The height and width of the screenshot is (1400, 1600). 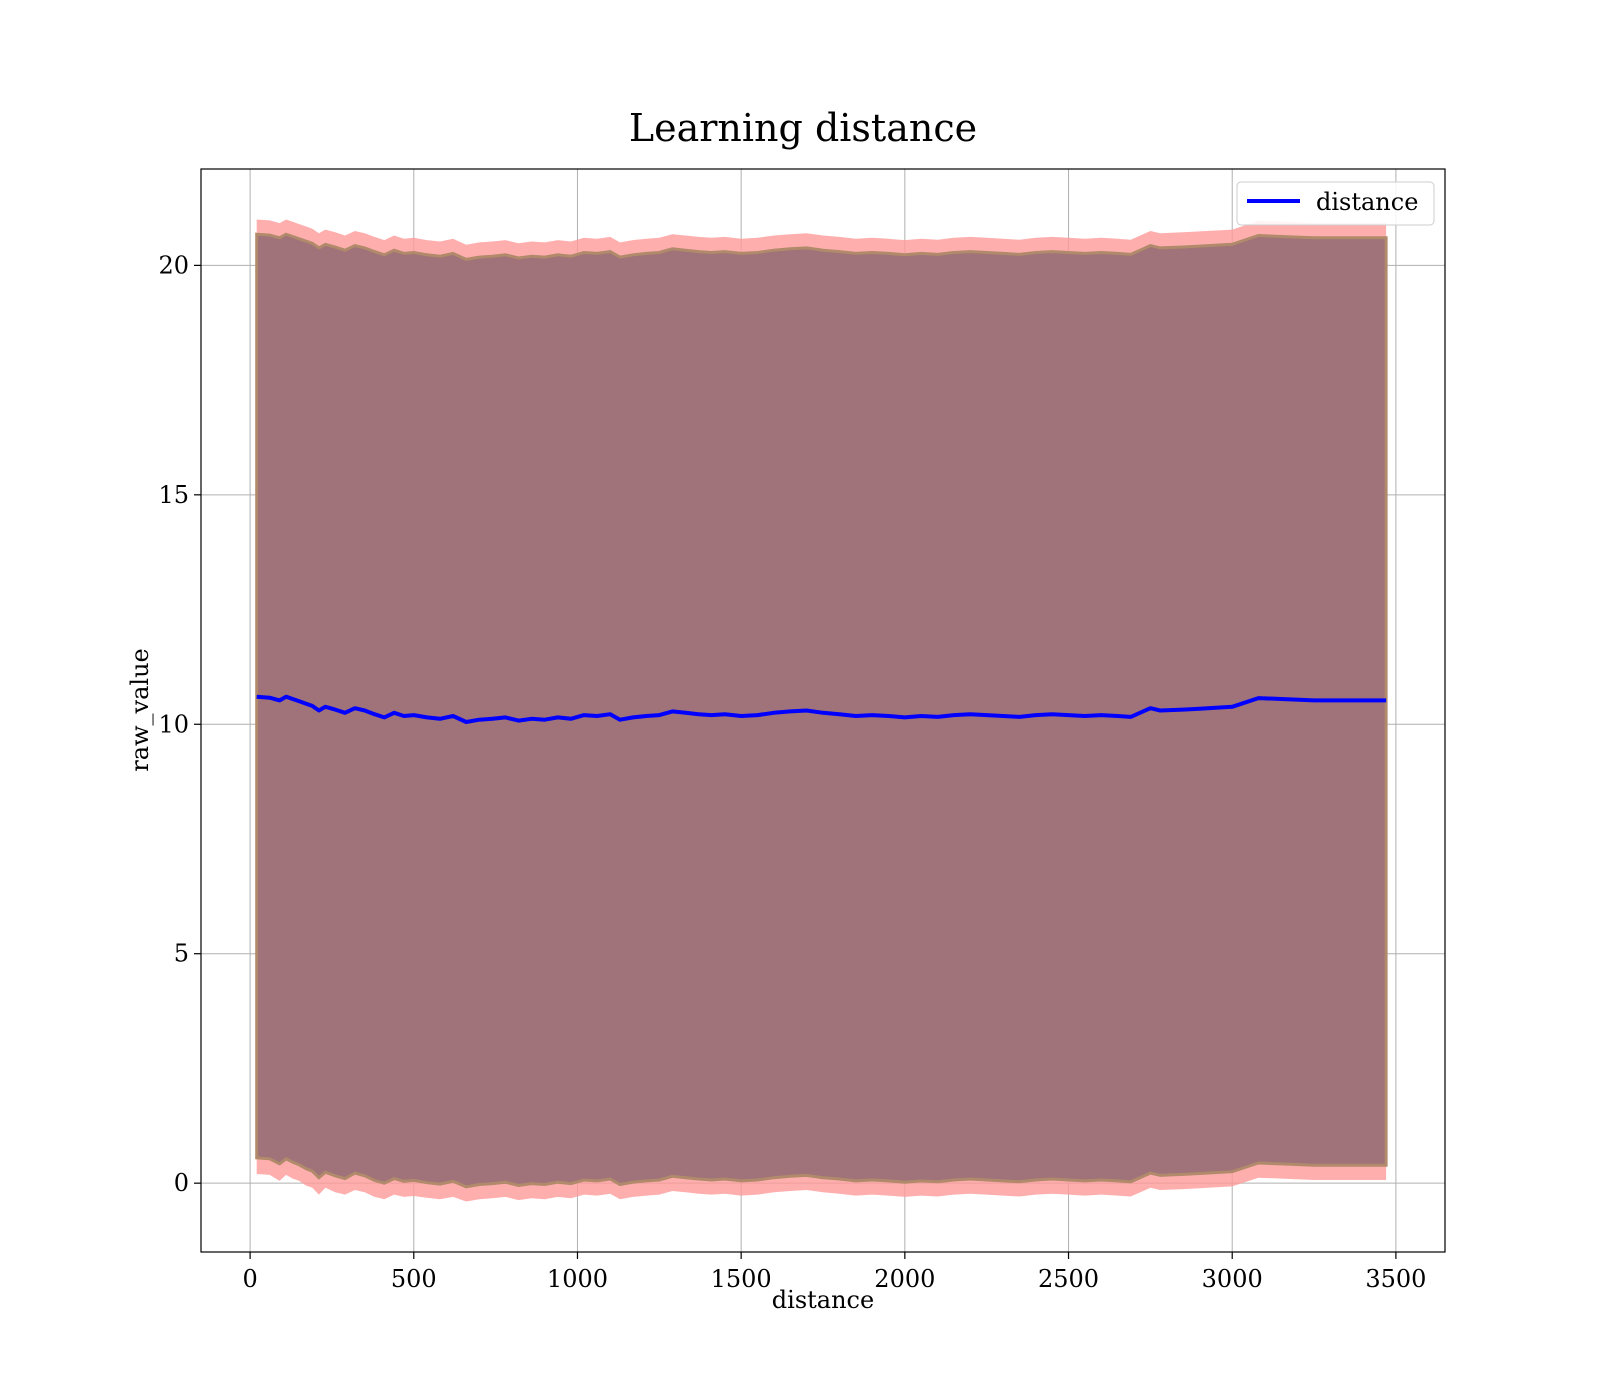 I want to click on x-axis-label: distance, so click(x=823, y=1300).